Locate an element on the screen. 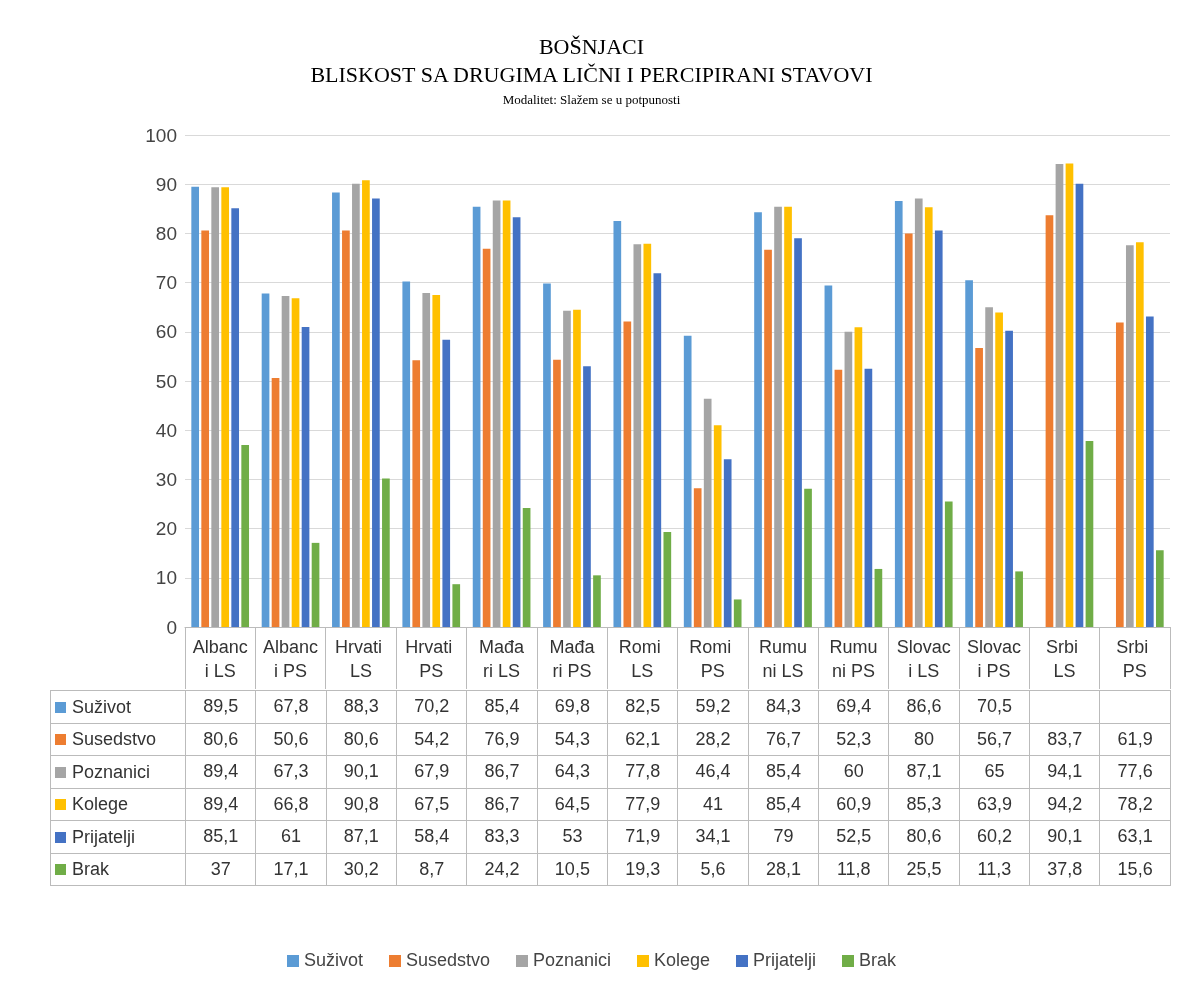 The width and height of the screenshot is (1183, 989). data-label: 30,2 is located at coordinates (361, 869).